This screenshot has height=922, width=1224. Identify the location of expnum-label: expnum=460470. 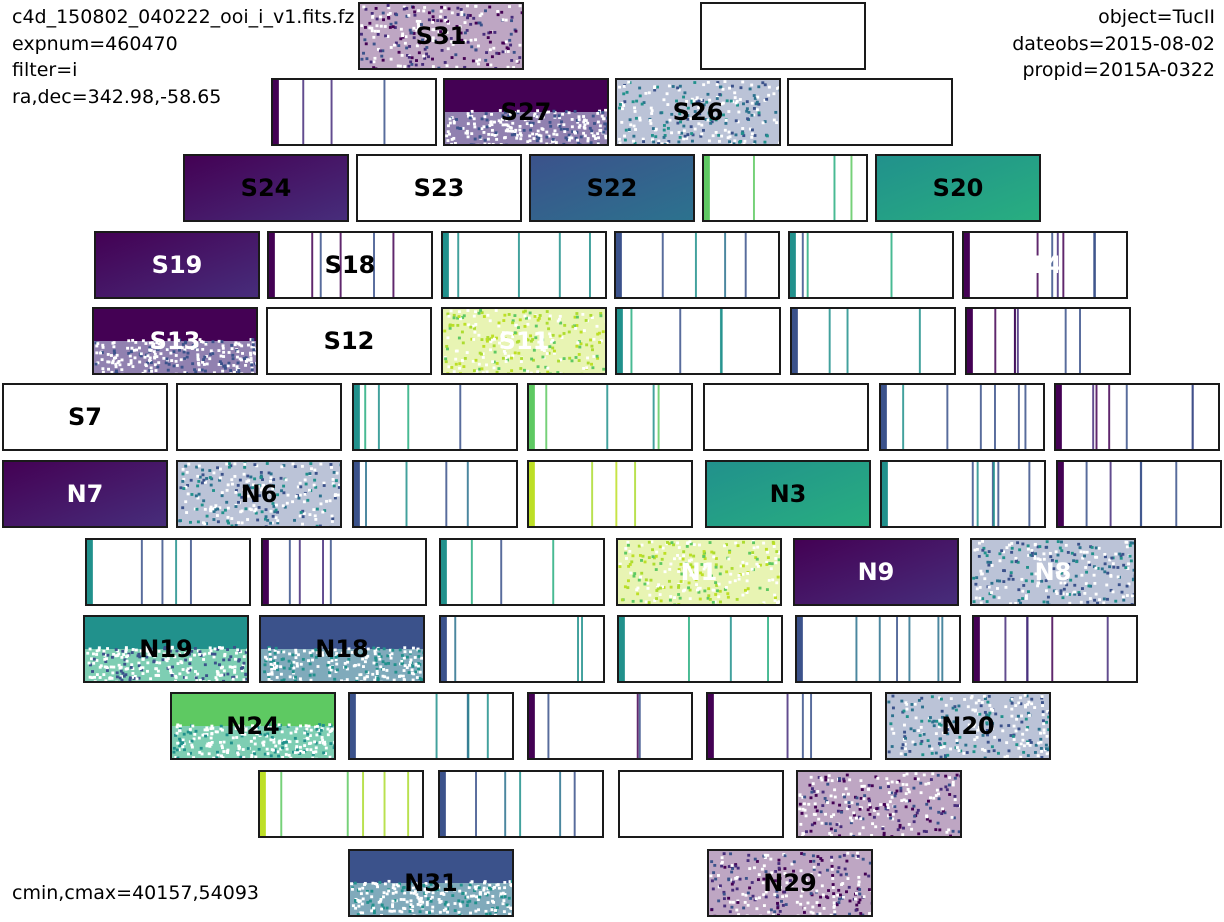
(95, 43).